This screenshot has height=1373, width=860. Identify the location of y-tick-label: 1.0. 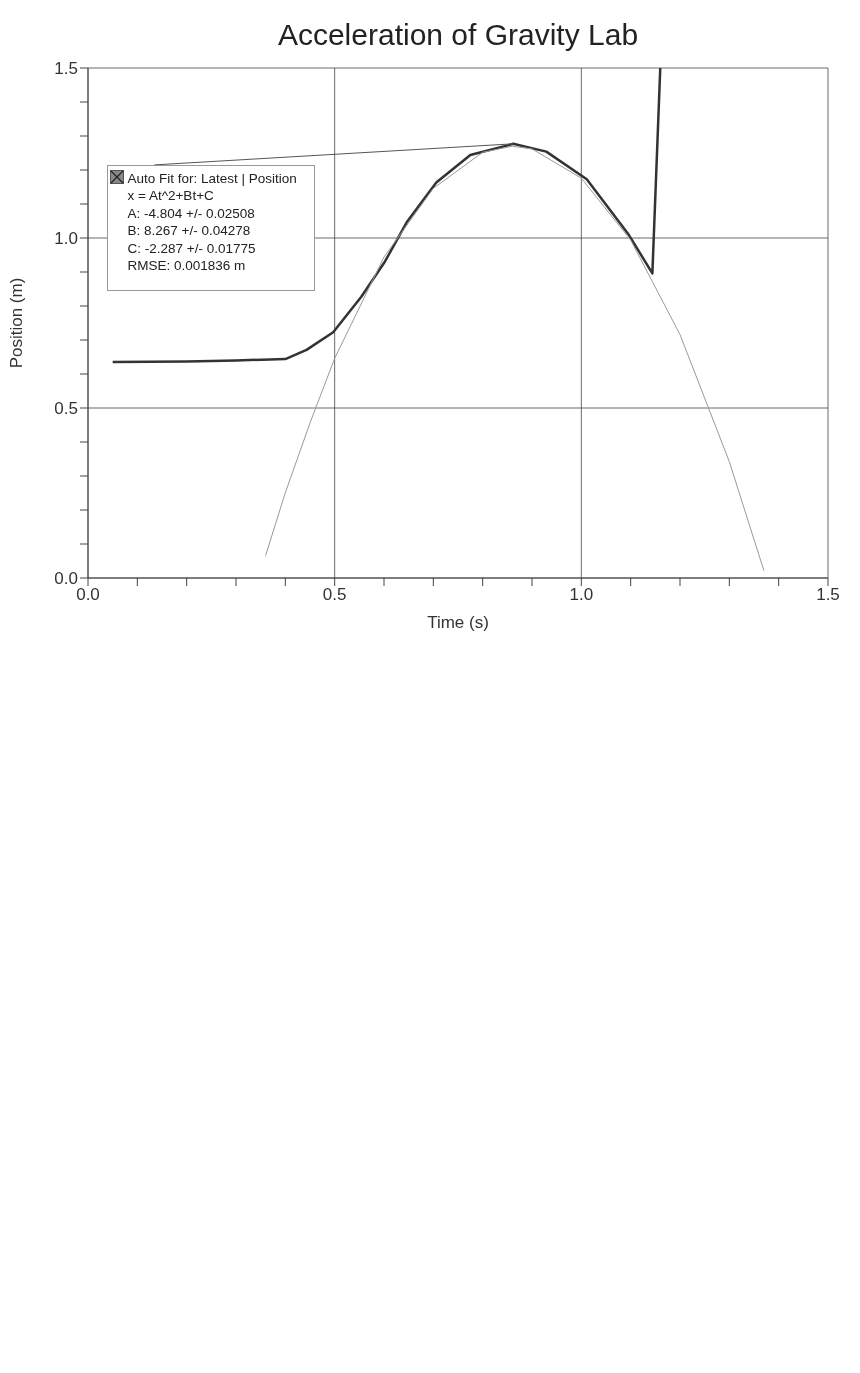
(66, 239).